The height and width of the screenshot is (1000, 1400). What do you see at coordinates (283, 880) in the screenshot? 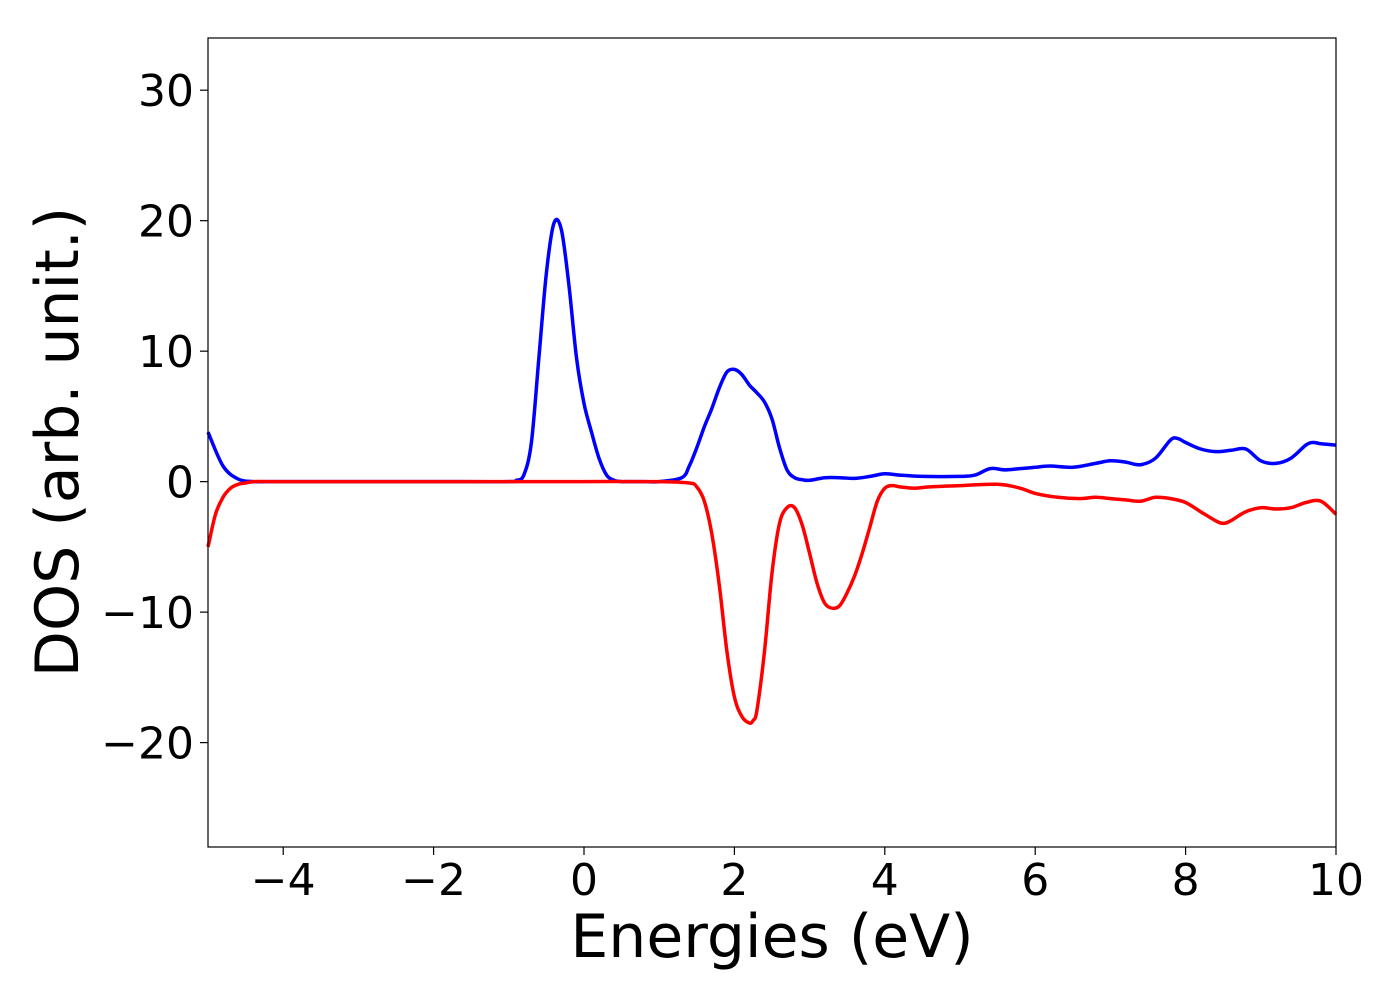
I see `x-tick-label: −4` at bounding box center [283, 880].